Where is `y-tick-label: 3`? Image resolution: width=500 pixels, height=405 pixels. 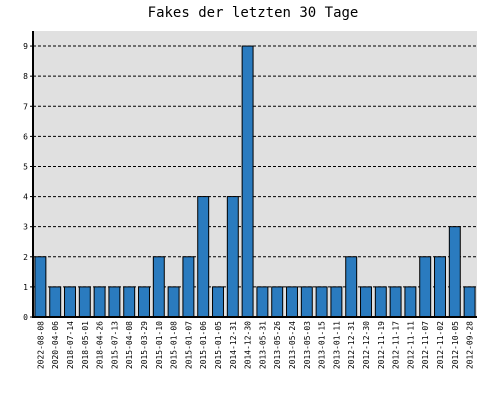 y-tick-label: 3 is located at coordinates (25, 227).